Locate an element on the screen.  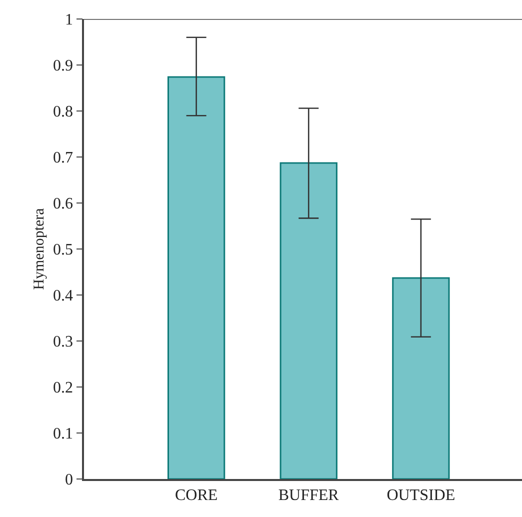
y-tick-label: 0.6 is located at coordinates (63, 204).